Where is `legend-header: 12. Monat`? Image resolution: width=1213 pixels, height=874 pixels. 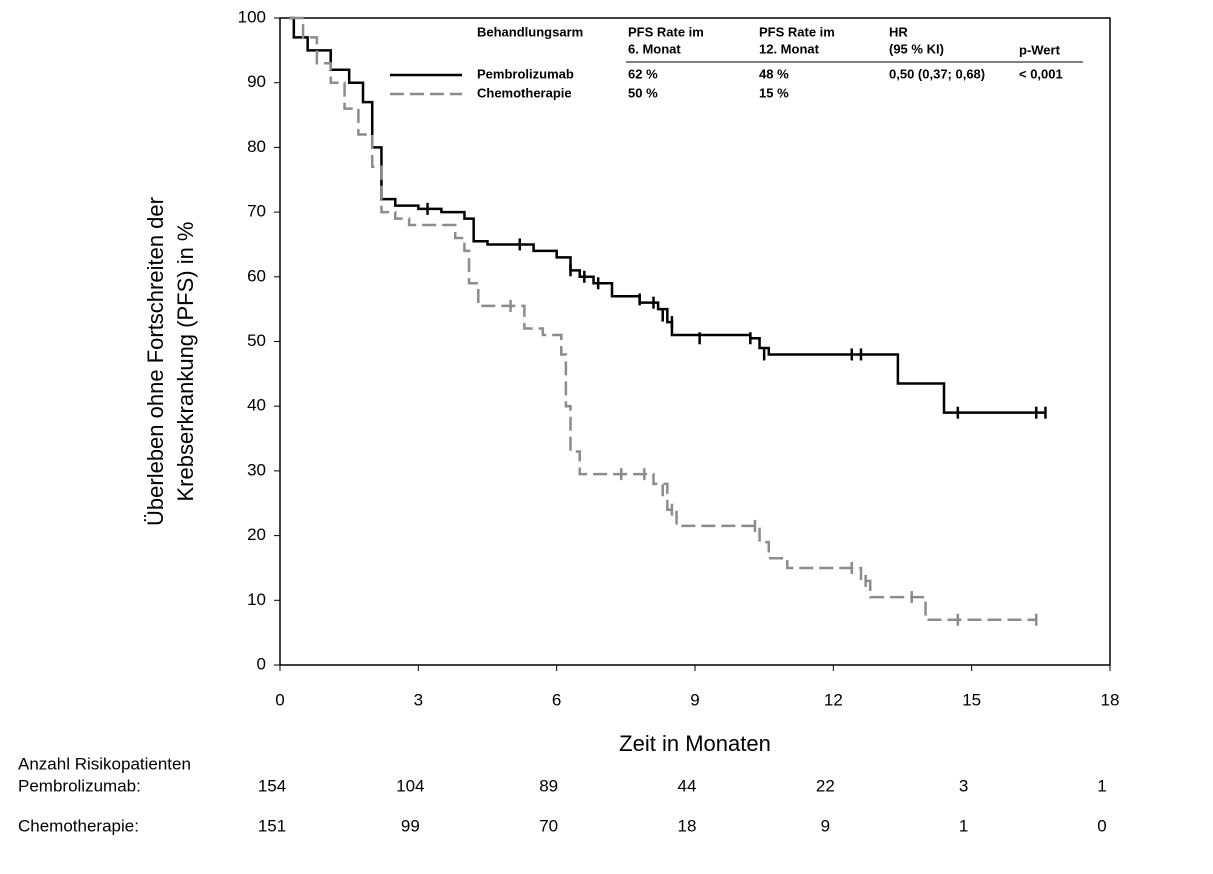
legend-header: 12. Monat is located at coordinates (789, 48).